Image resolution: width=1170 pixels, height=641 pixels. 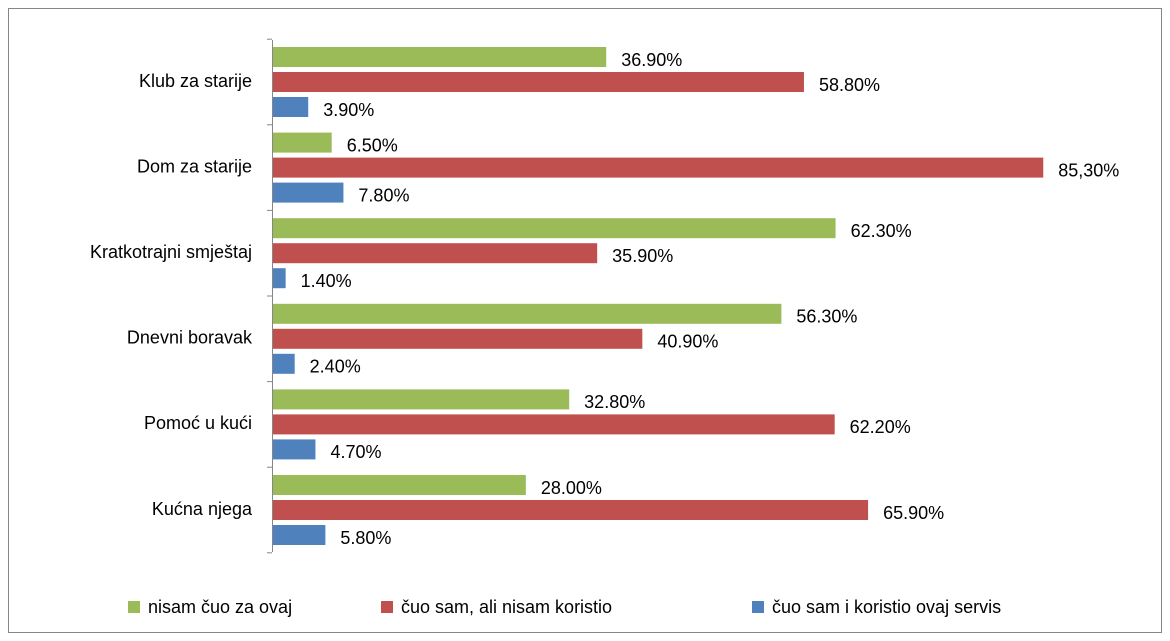 What do you see at coordinates (571, 488) in the screenshot?
I see `value-label: 28.00%` at bounding box center [571, 488].